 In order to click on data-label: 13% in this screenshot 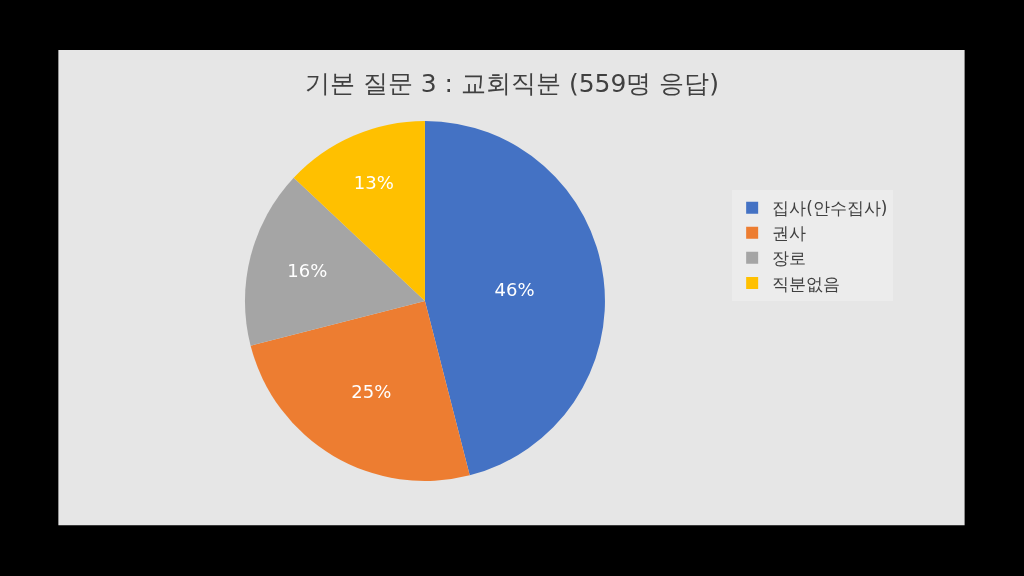, I will do `click(373, 183)`.